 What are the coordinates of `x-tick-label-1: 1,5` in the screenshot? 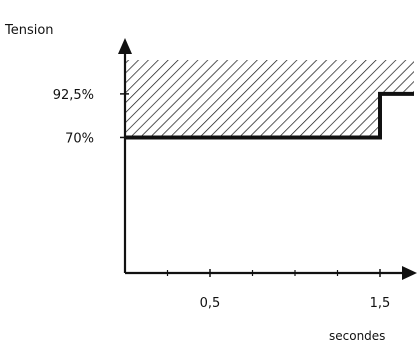 It's located at (380, 303).